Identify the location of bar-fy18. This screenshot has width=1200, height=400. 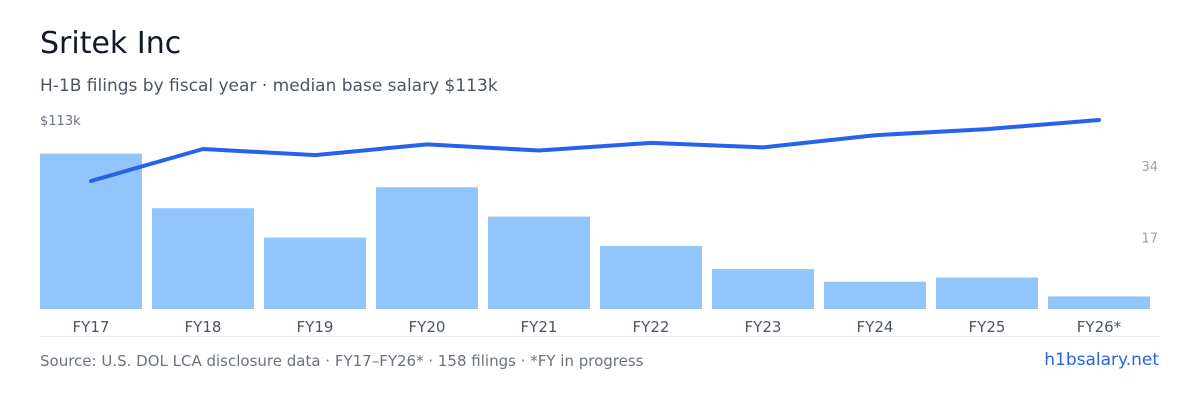
(203, 258).